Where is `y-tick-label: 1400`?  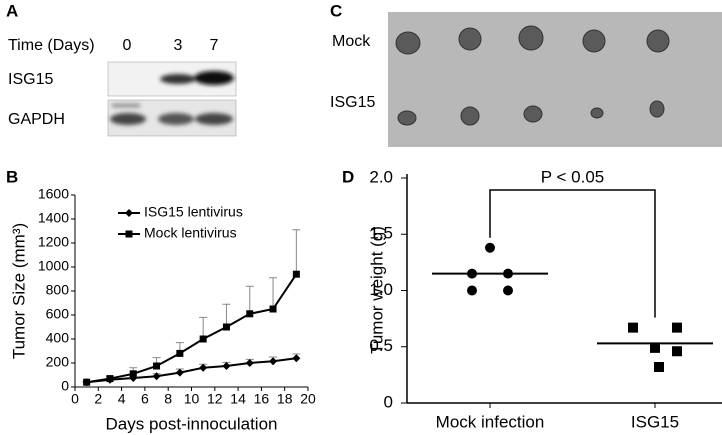
y-tick-label: 1400 is located at coordinates (53, 218).